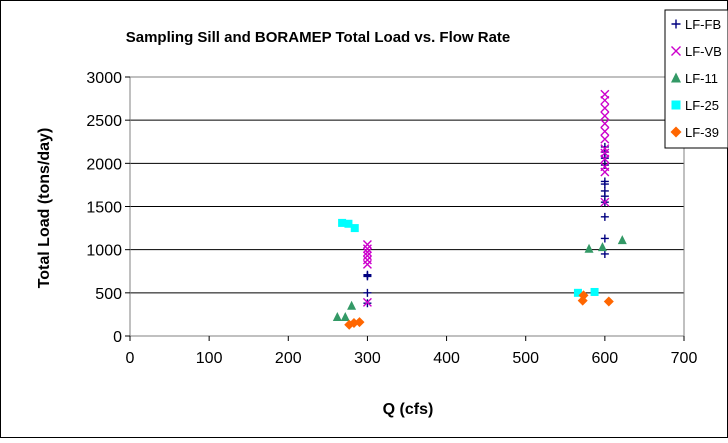 The width and height of the screenshot is (728, 443). Describe the element at coordinates (525, 358) in the screenshot. I see `x-tick-label: 500` at that location.